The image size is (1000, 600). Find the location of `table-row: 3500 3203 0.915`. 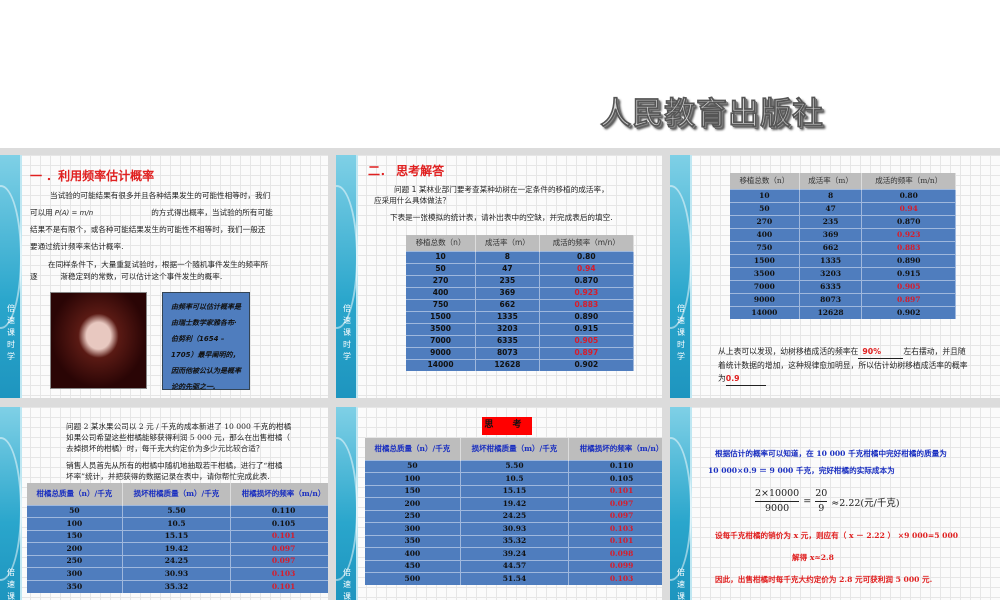

table-row: 3500 3203 0.915 is located at coordinates (520, 328).